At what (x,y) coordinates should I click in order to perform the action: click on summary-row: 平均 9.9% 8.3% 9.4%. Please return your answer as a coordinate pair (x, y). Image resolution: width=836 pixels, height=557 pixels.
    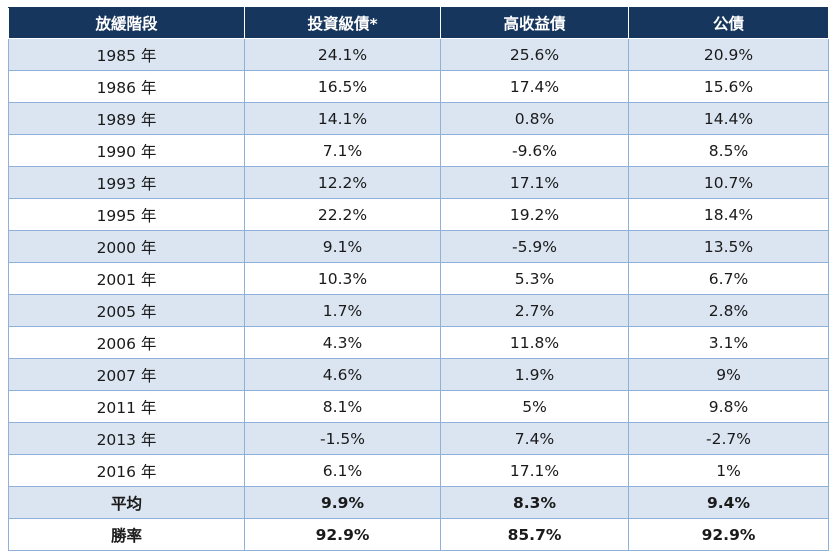
    Looking at the image, I should click on (418, 502).